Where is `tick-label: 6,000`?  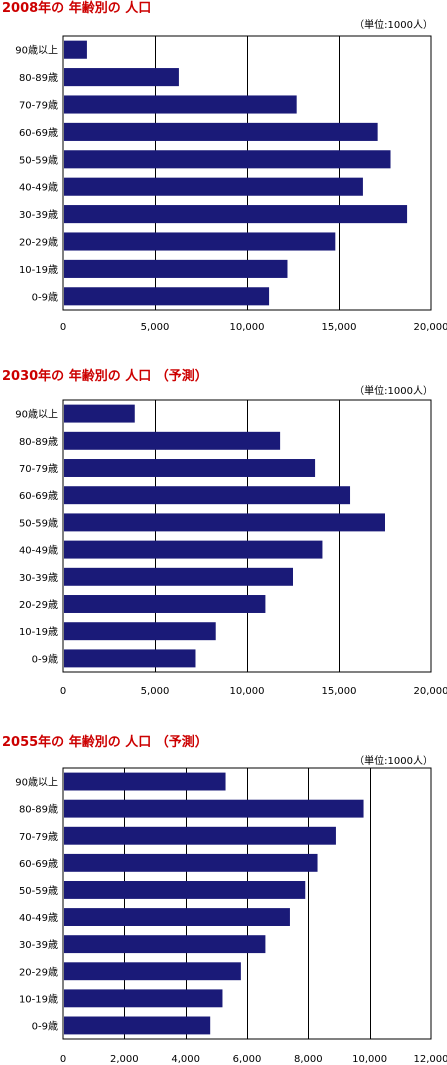 tick-label: 6,000 is located at coordinates (247, 1059).